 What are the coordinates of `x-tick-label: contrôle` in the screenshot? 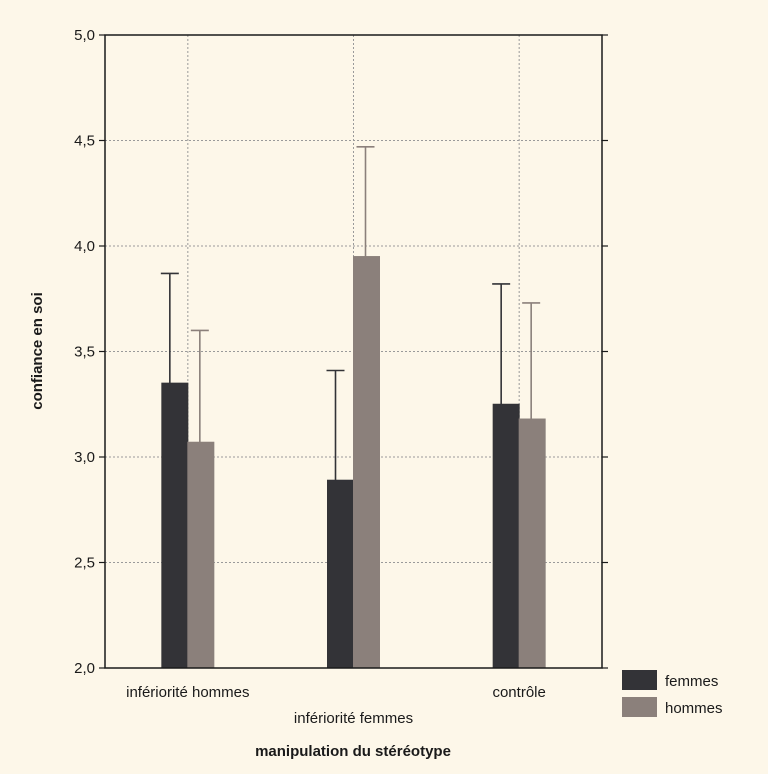 It's located at (518, 692).